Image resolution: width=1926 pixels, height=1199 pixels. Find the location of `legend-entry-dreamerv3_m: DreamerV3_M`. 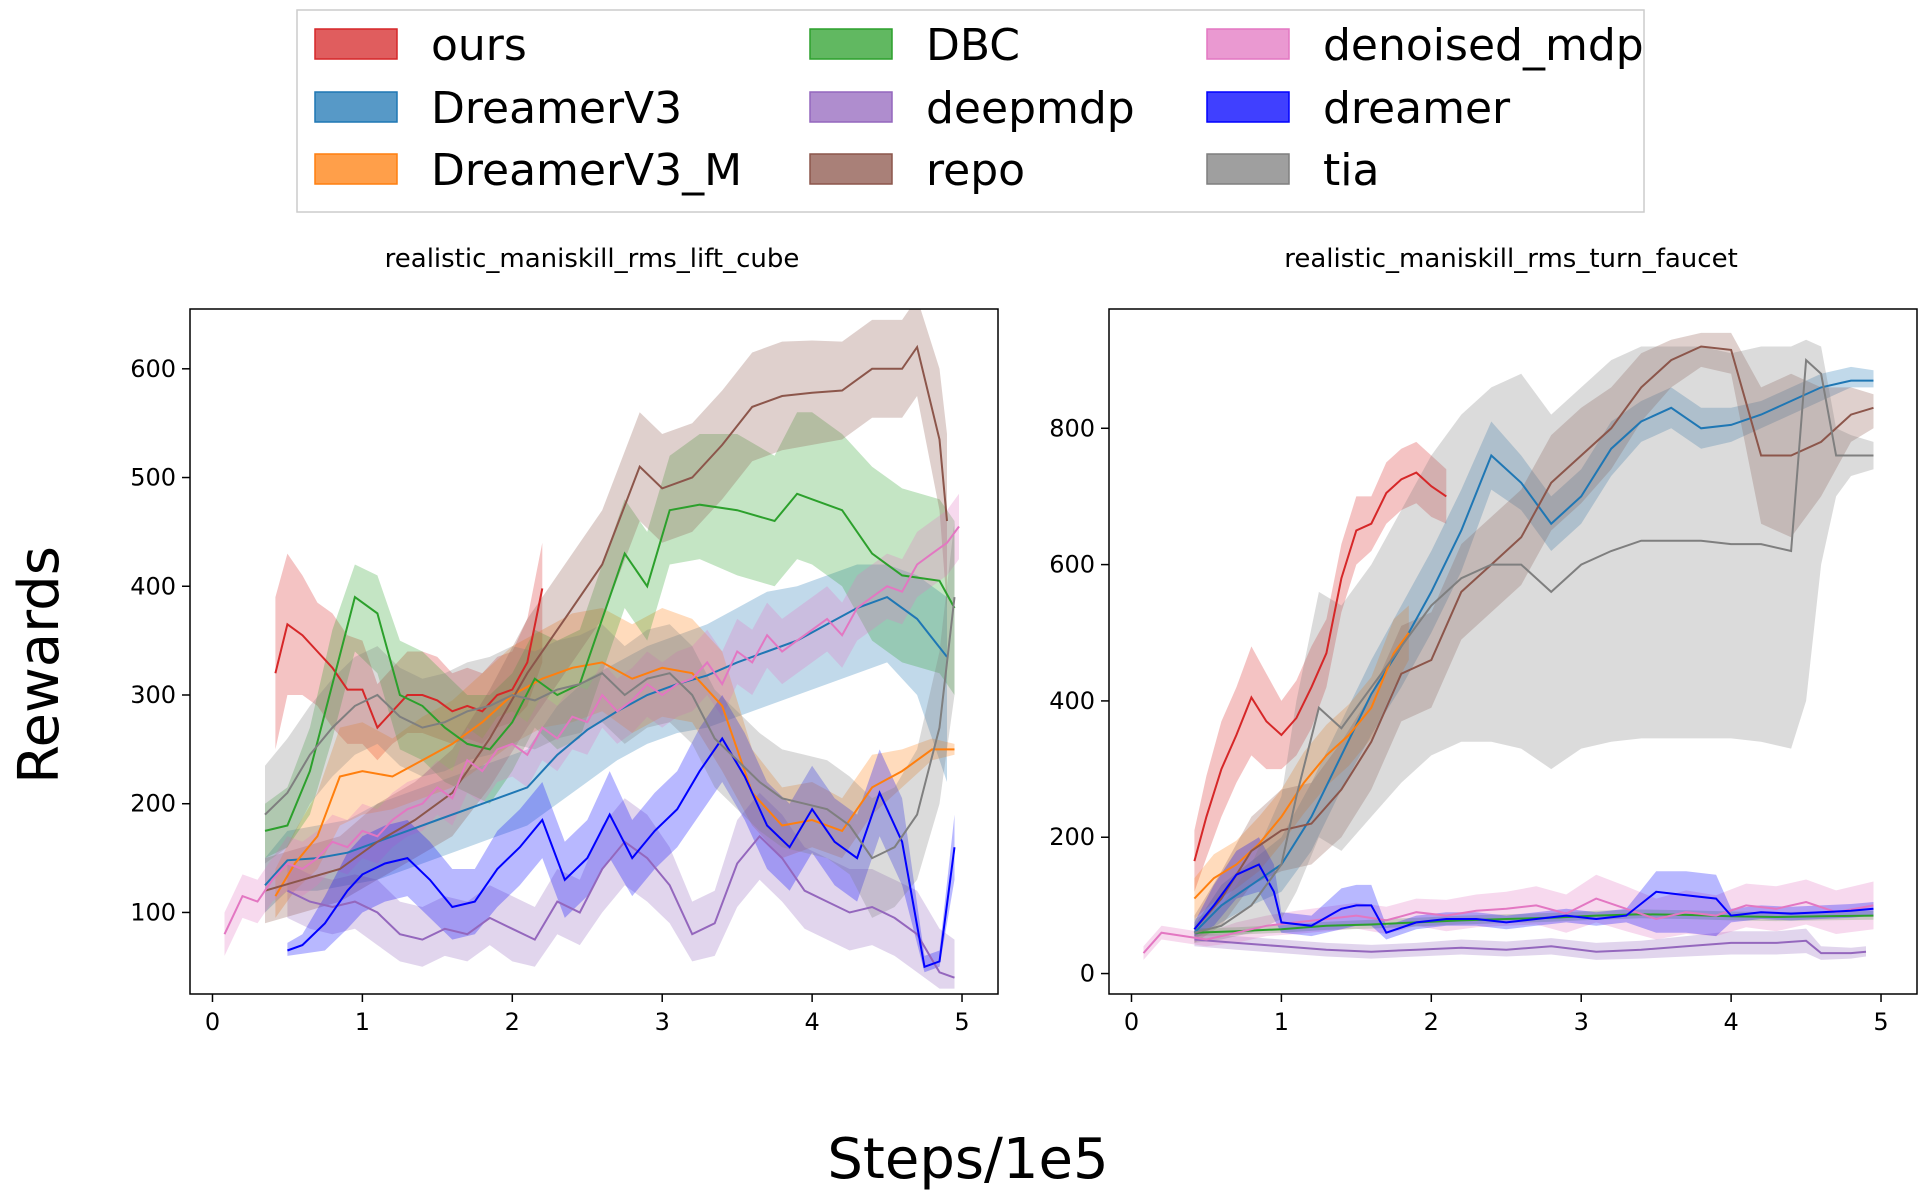

legend-entry-dreamerv3_m: DreamerV3_M is located at coordinates (528, 170).